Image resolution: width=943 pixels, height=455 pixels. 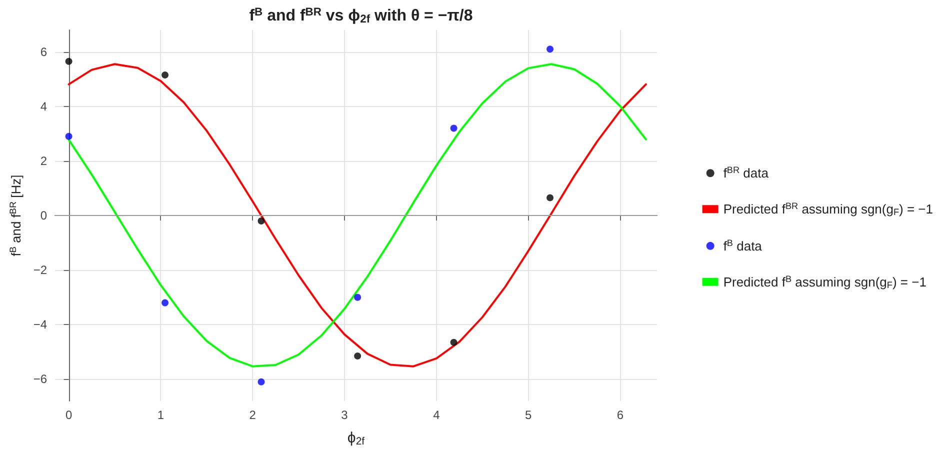 I want to click on y-tick-label: −4, so click(x=40, y=325).